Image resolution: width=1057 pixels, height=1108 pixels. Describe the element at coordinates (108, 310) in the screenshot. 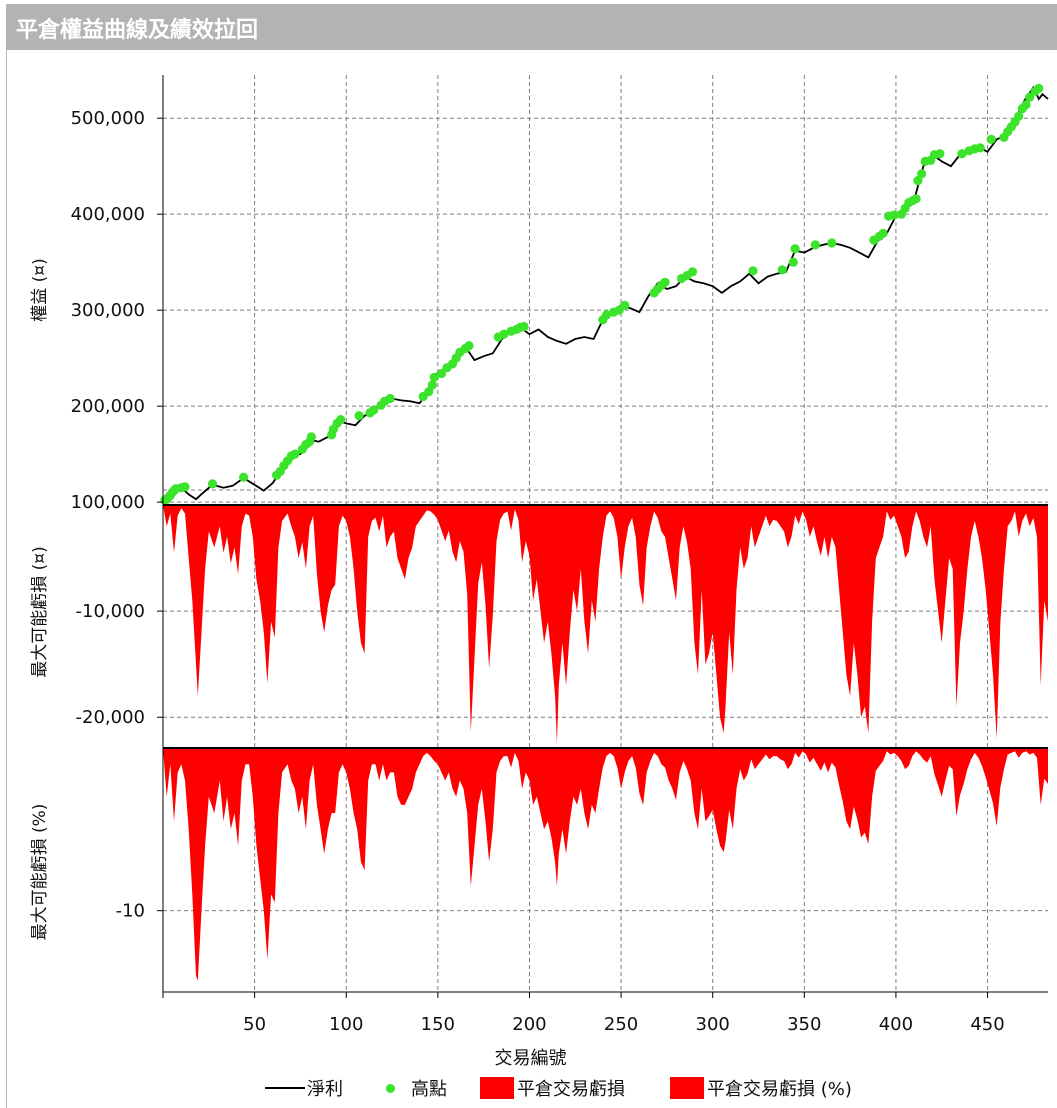

I see `y-tick-label: 300,000` at that location.